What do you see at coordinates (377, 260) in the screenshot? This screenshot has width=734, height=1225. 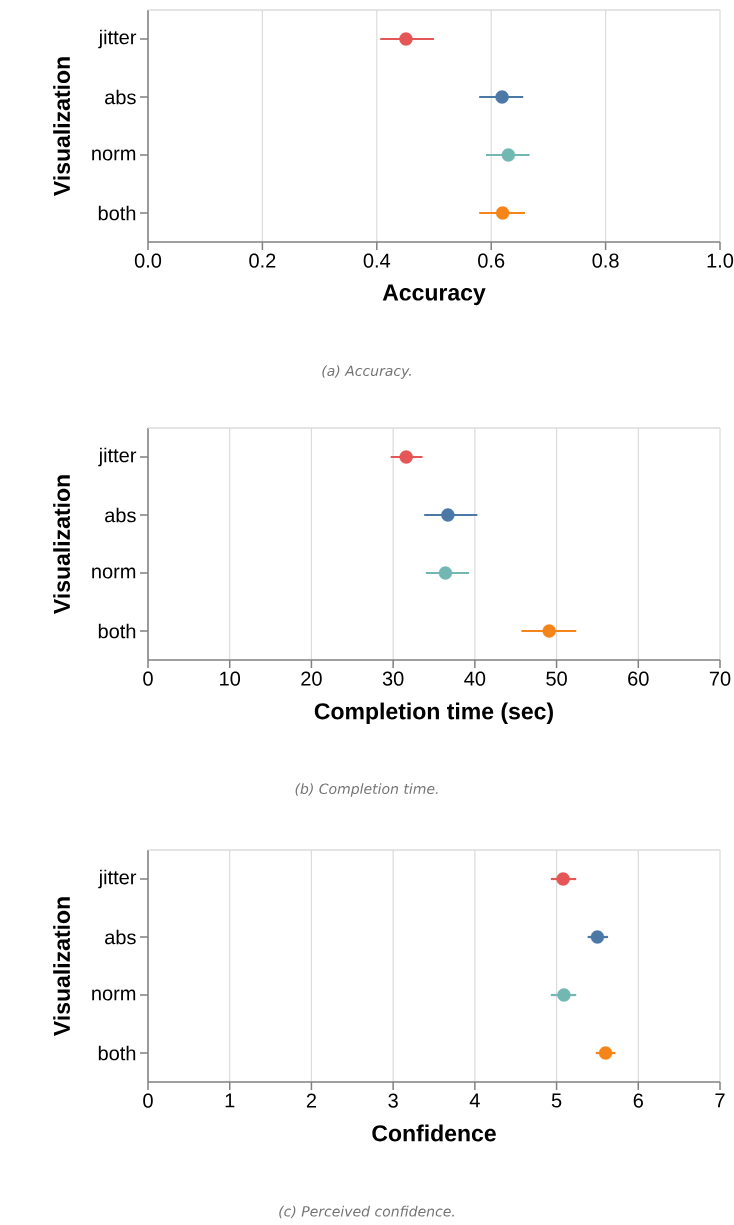 I see `x-tick-label: 0.4` at bounding box center [377, 260].